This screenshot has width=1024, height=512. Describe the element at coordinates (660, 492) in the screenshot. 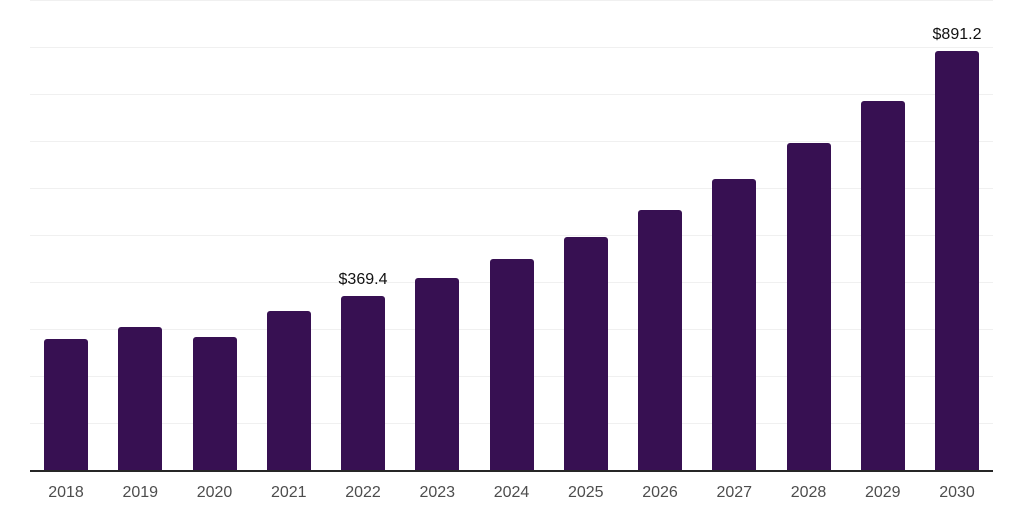

I see `x-tick-label-2026: 2026` at that location.